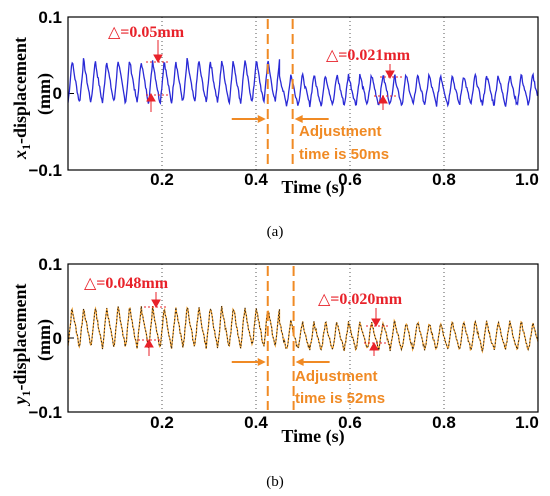 This screenshot has width=550, height=496. I want to click on y-axis-title-symbol: x, so click(20, 155).